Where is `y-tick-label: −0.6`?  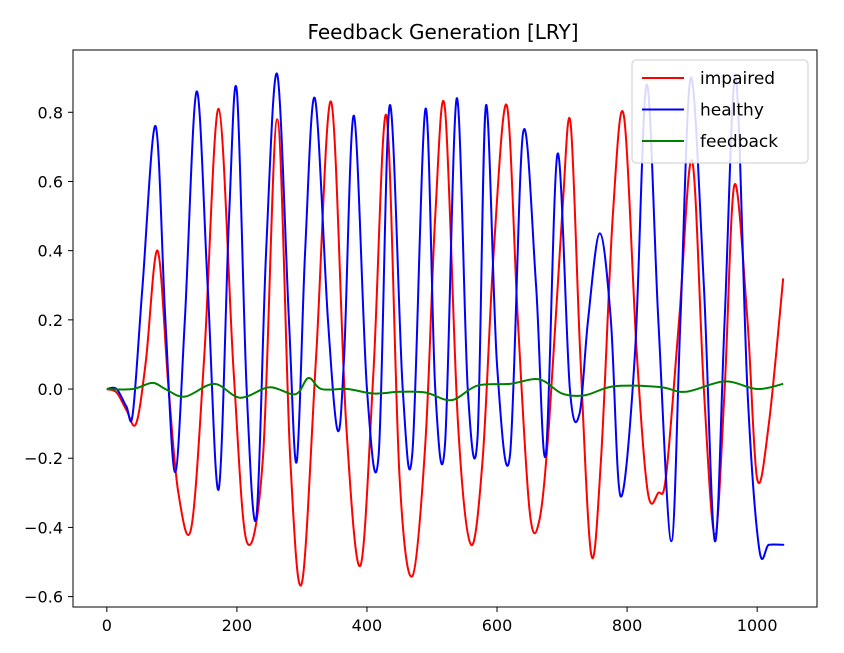 y-tick-label: −0.6 is located at coordinates (43, 597).